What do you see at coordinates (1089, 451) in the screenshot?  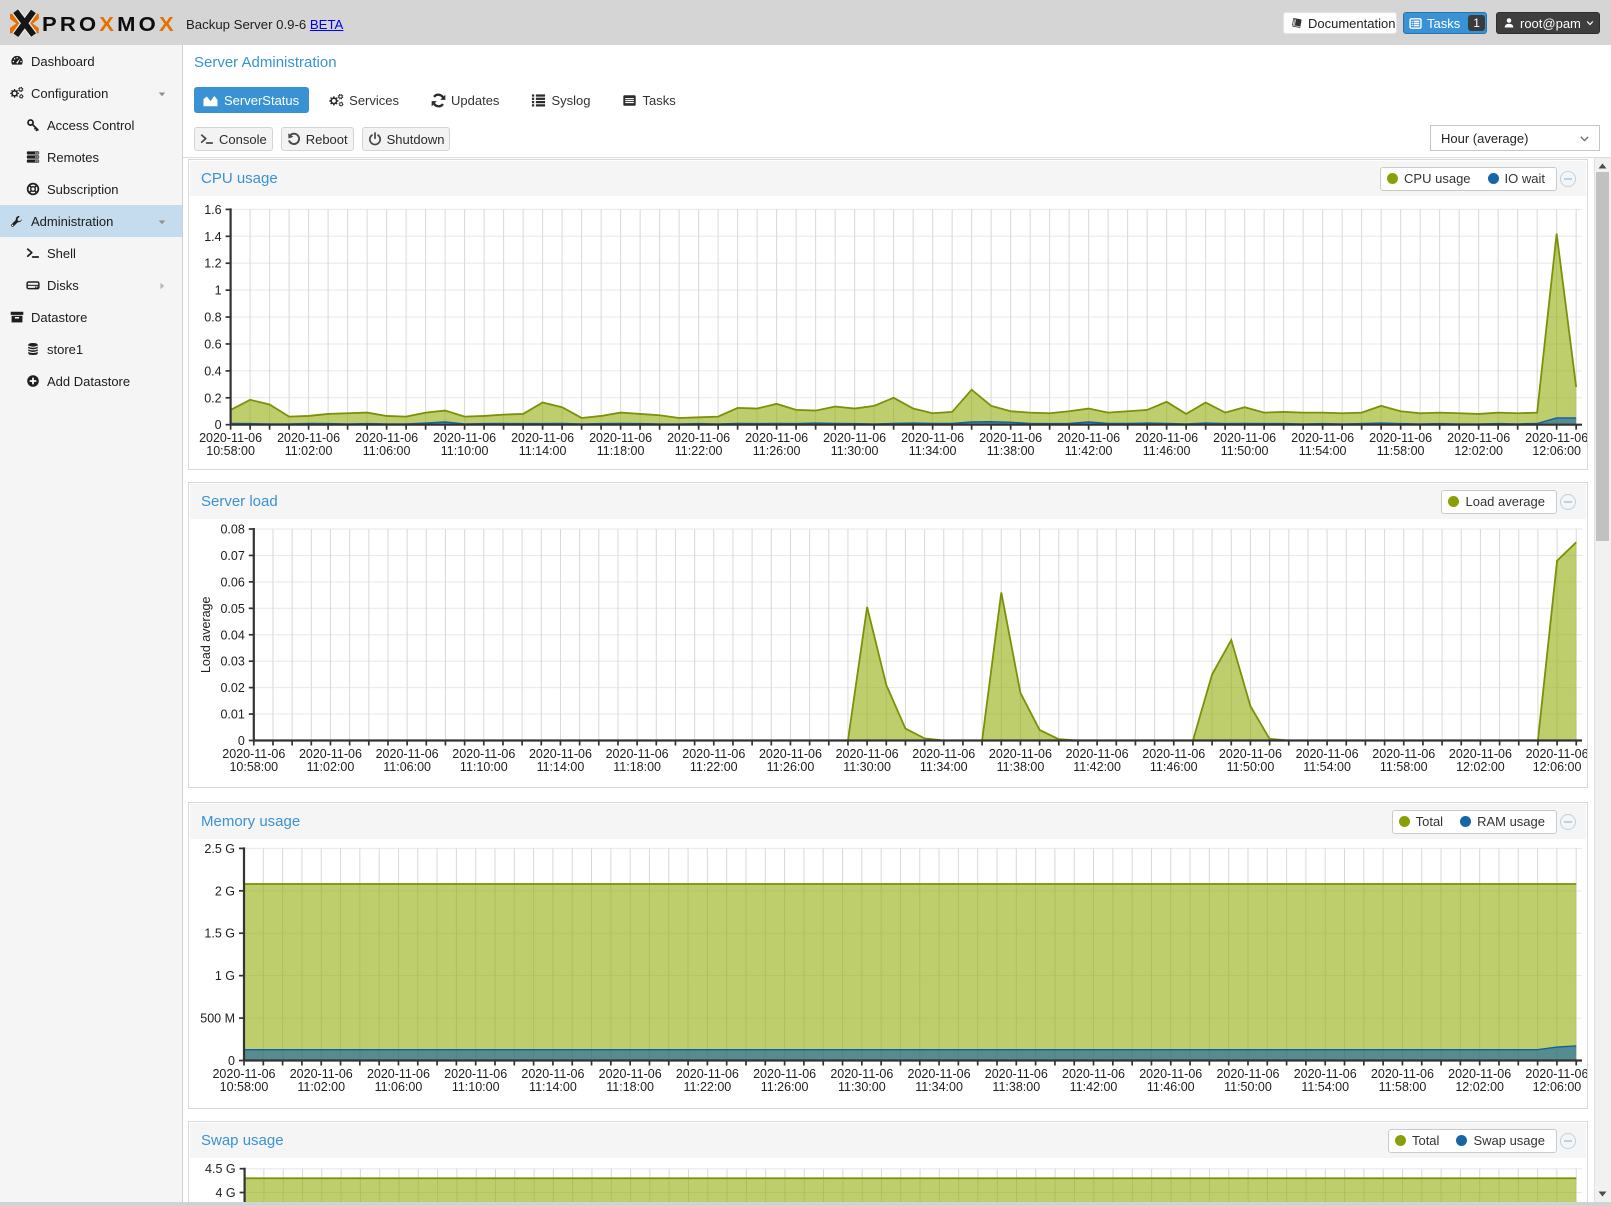 I see `svg-text: 11:42:00` at bounding box center [1089, 451].